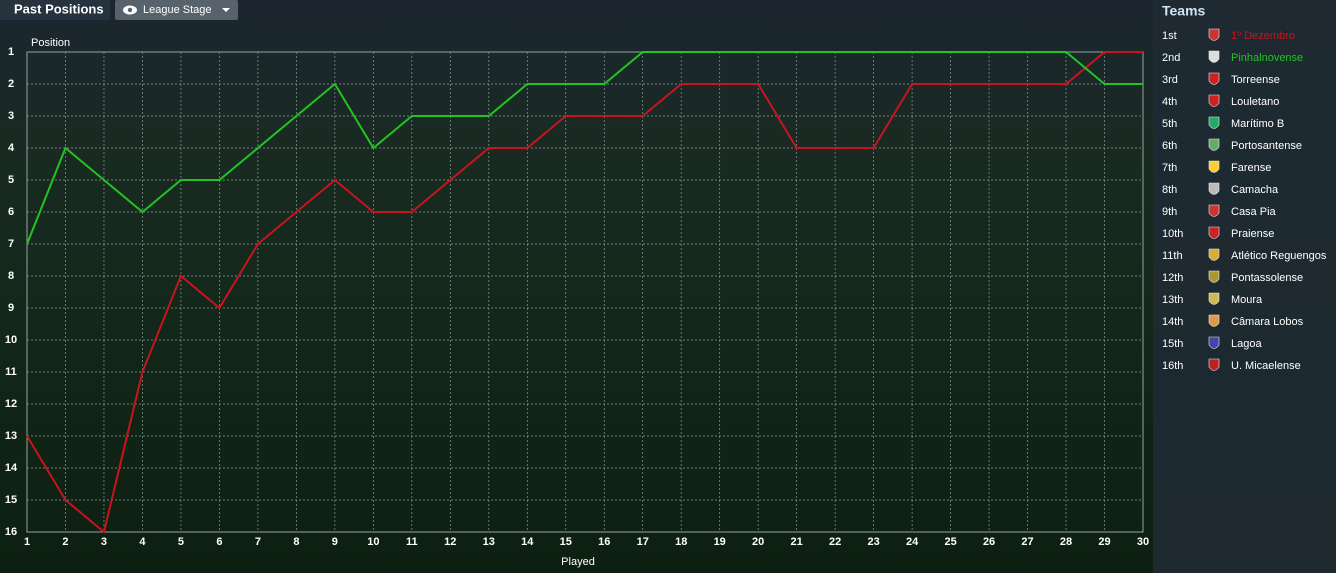 The image size is (1336, 578). What do you see at coordinates (720, 542) in the screenshot?
I see `x-tick-label: 19` at bounding box center [720, 542].